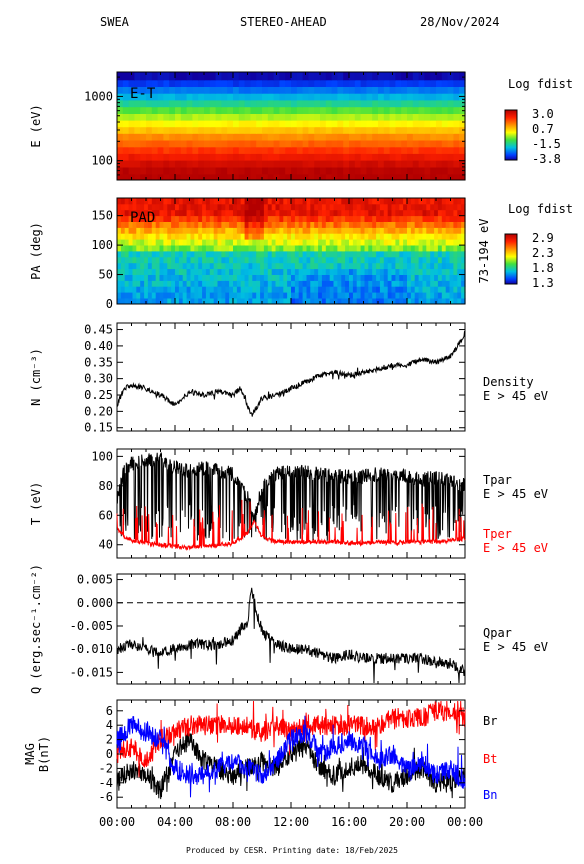 This screenshot has width=584, height=864. I want to click on y-tick-label: 0.35, so click(98, 362).